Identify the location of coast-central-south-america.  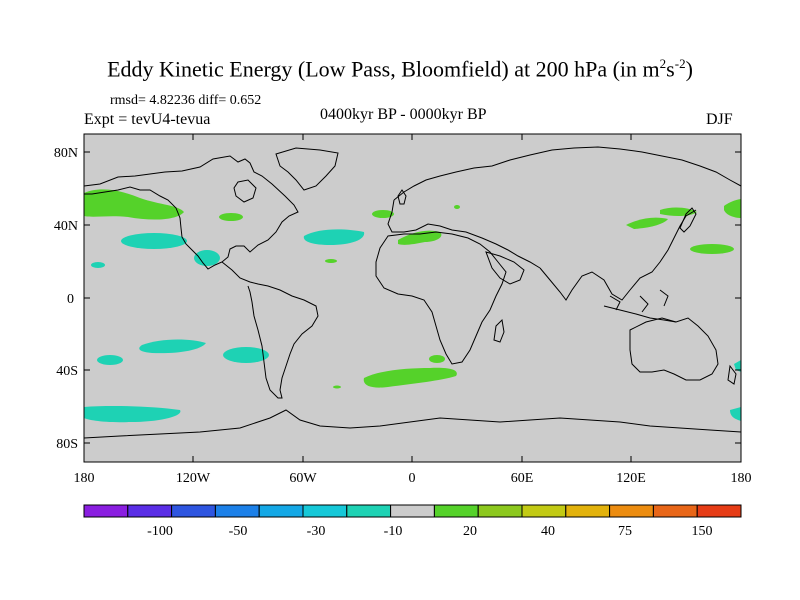
(270, 330).